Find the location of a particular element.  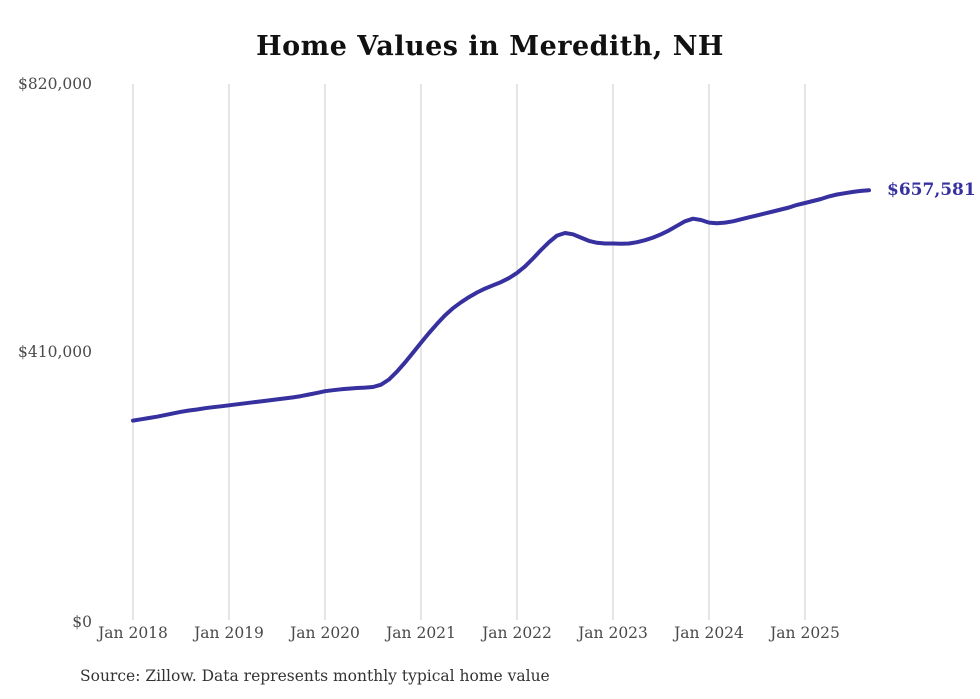

y-axis-label-middle: $410,000 is located at coordinates (55, 352).